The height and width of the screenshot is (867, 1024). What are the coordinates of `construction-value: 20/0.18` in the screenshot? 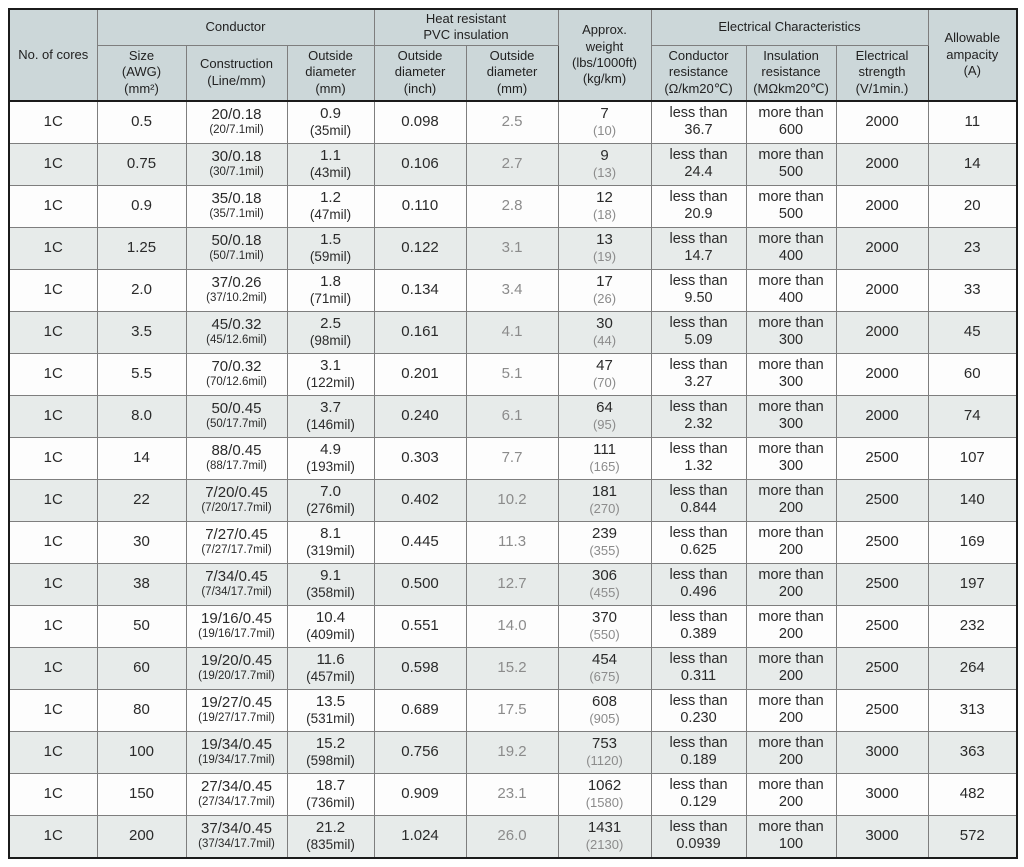 It's located at (236, 115).